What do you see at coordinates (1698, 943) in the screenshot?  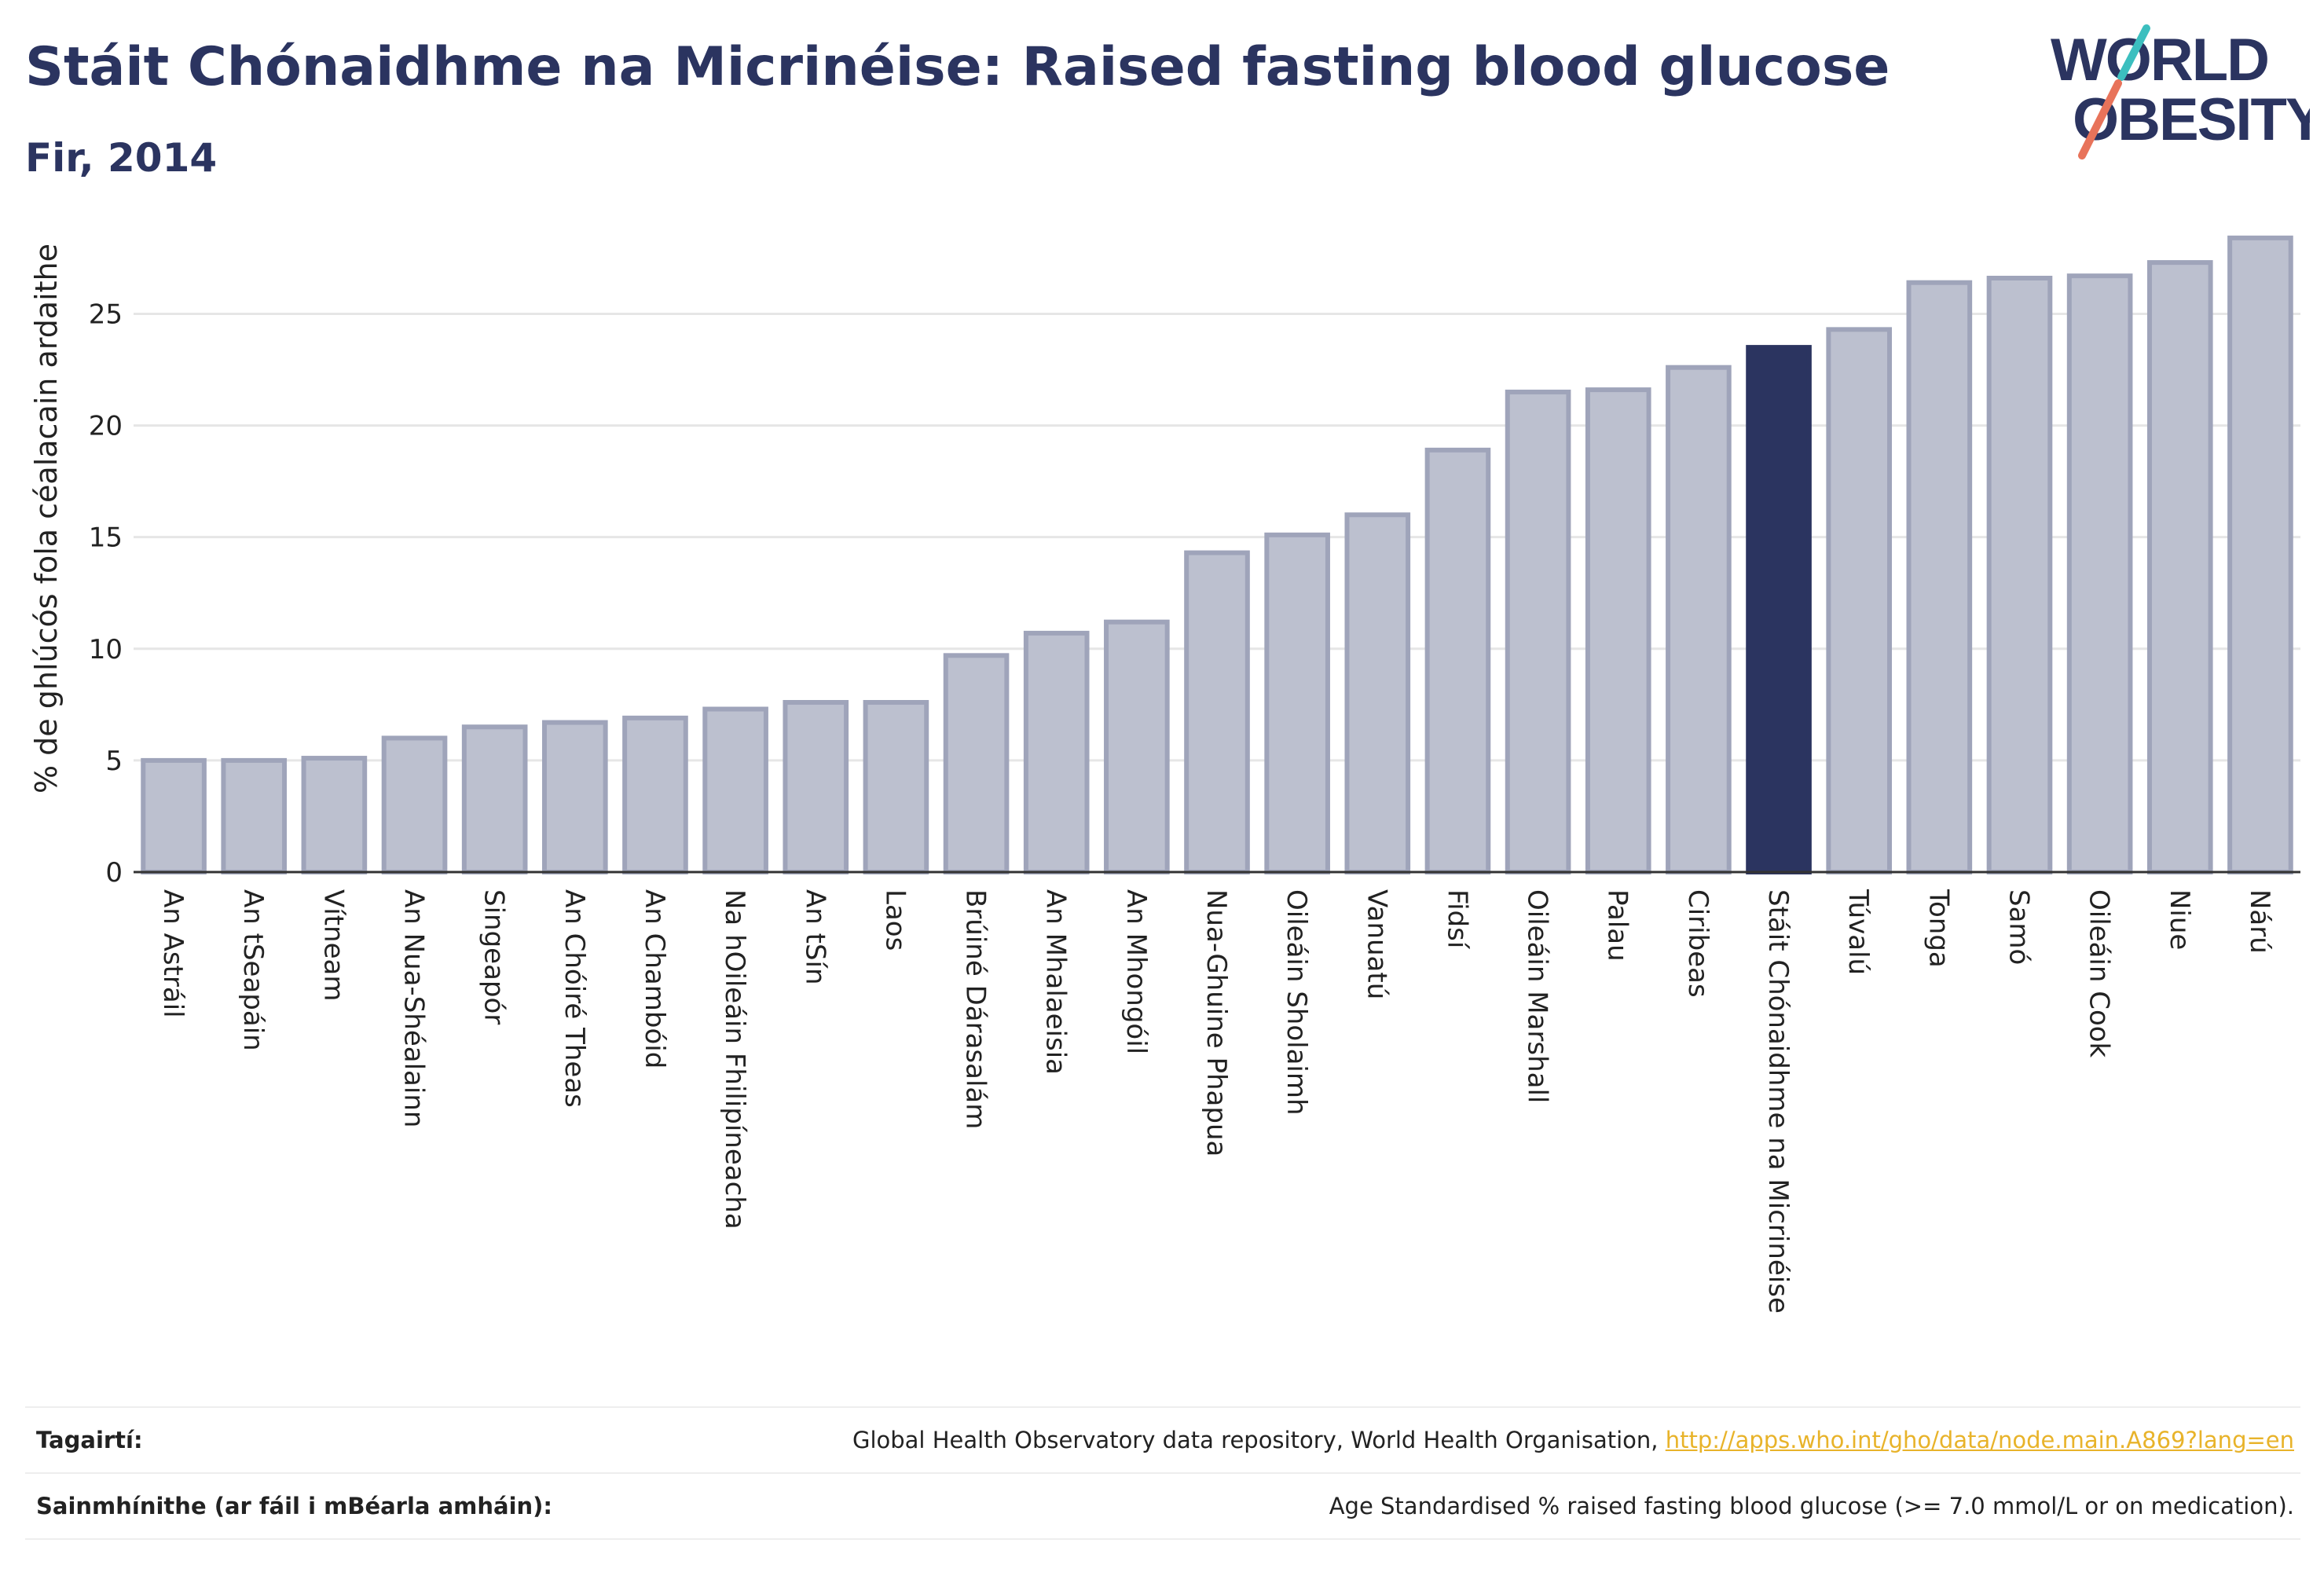 I see `x-tick-label: Ciribeas` at bounding box center [1698, 943].